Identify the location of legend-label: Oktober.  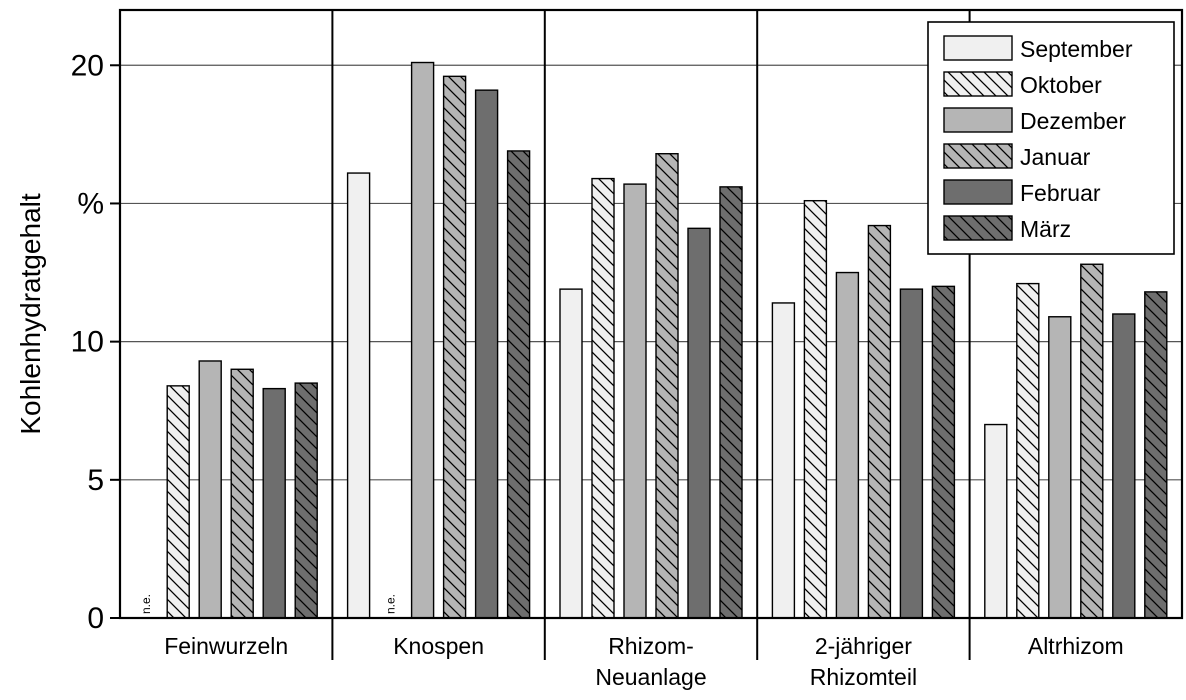
(1061, 85).